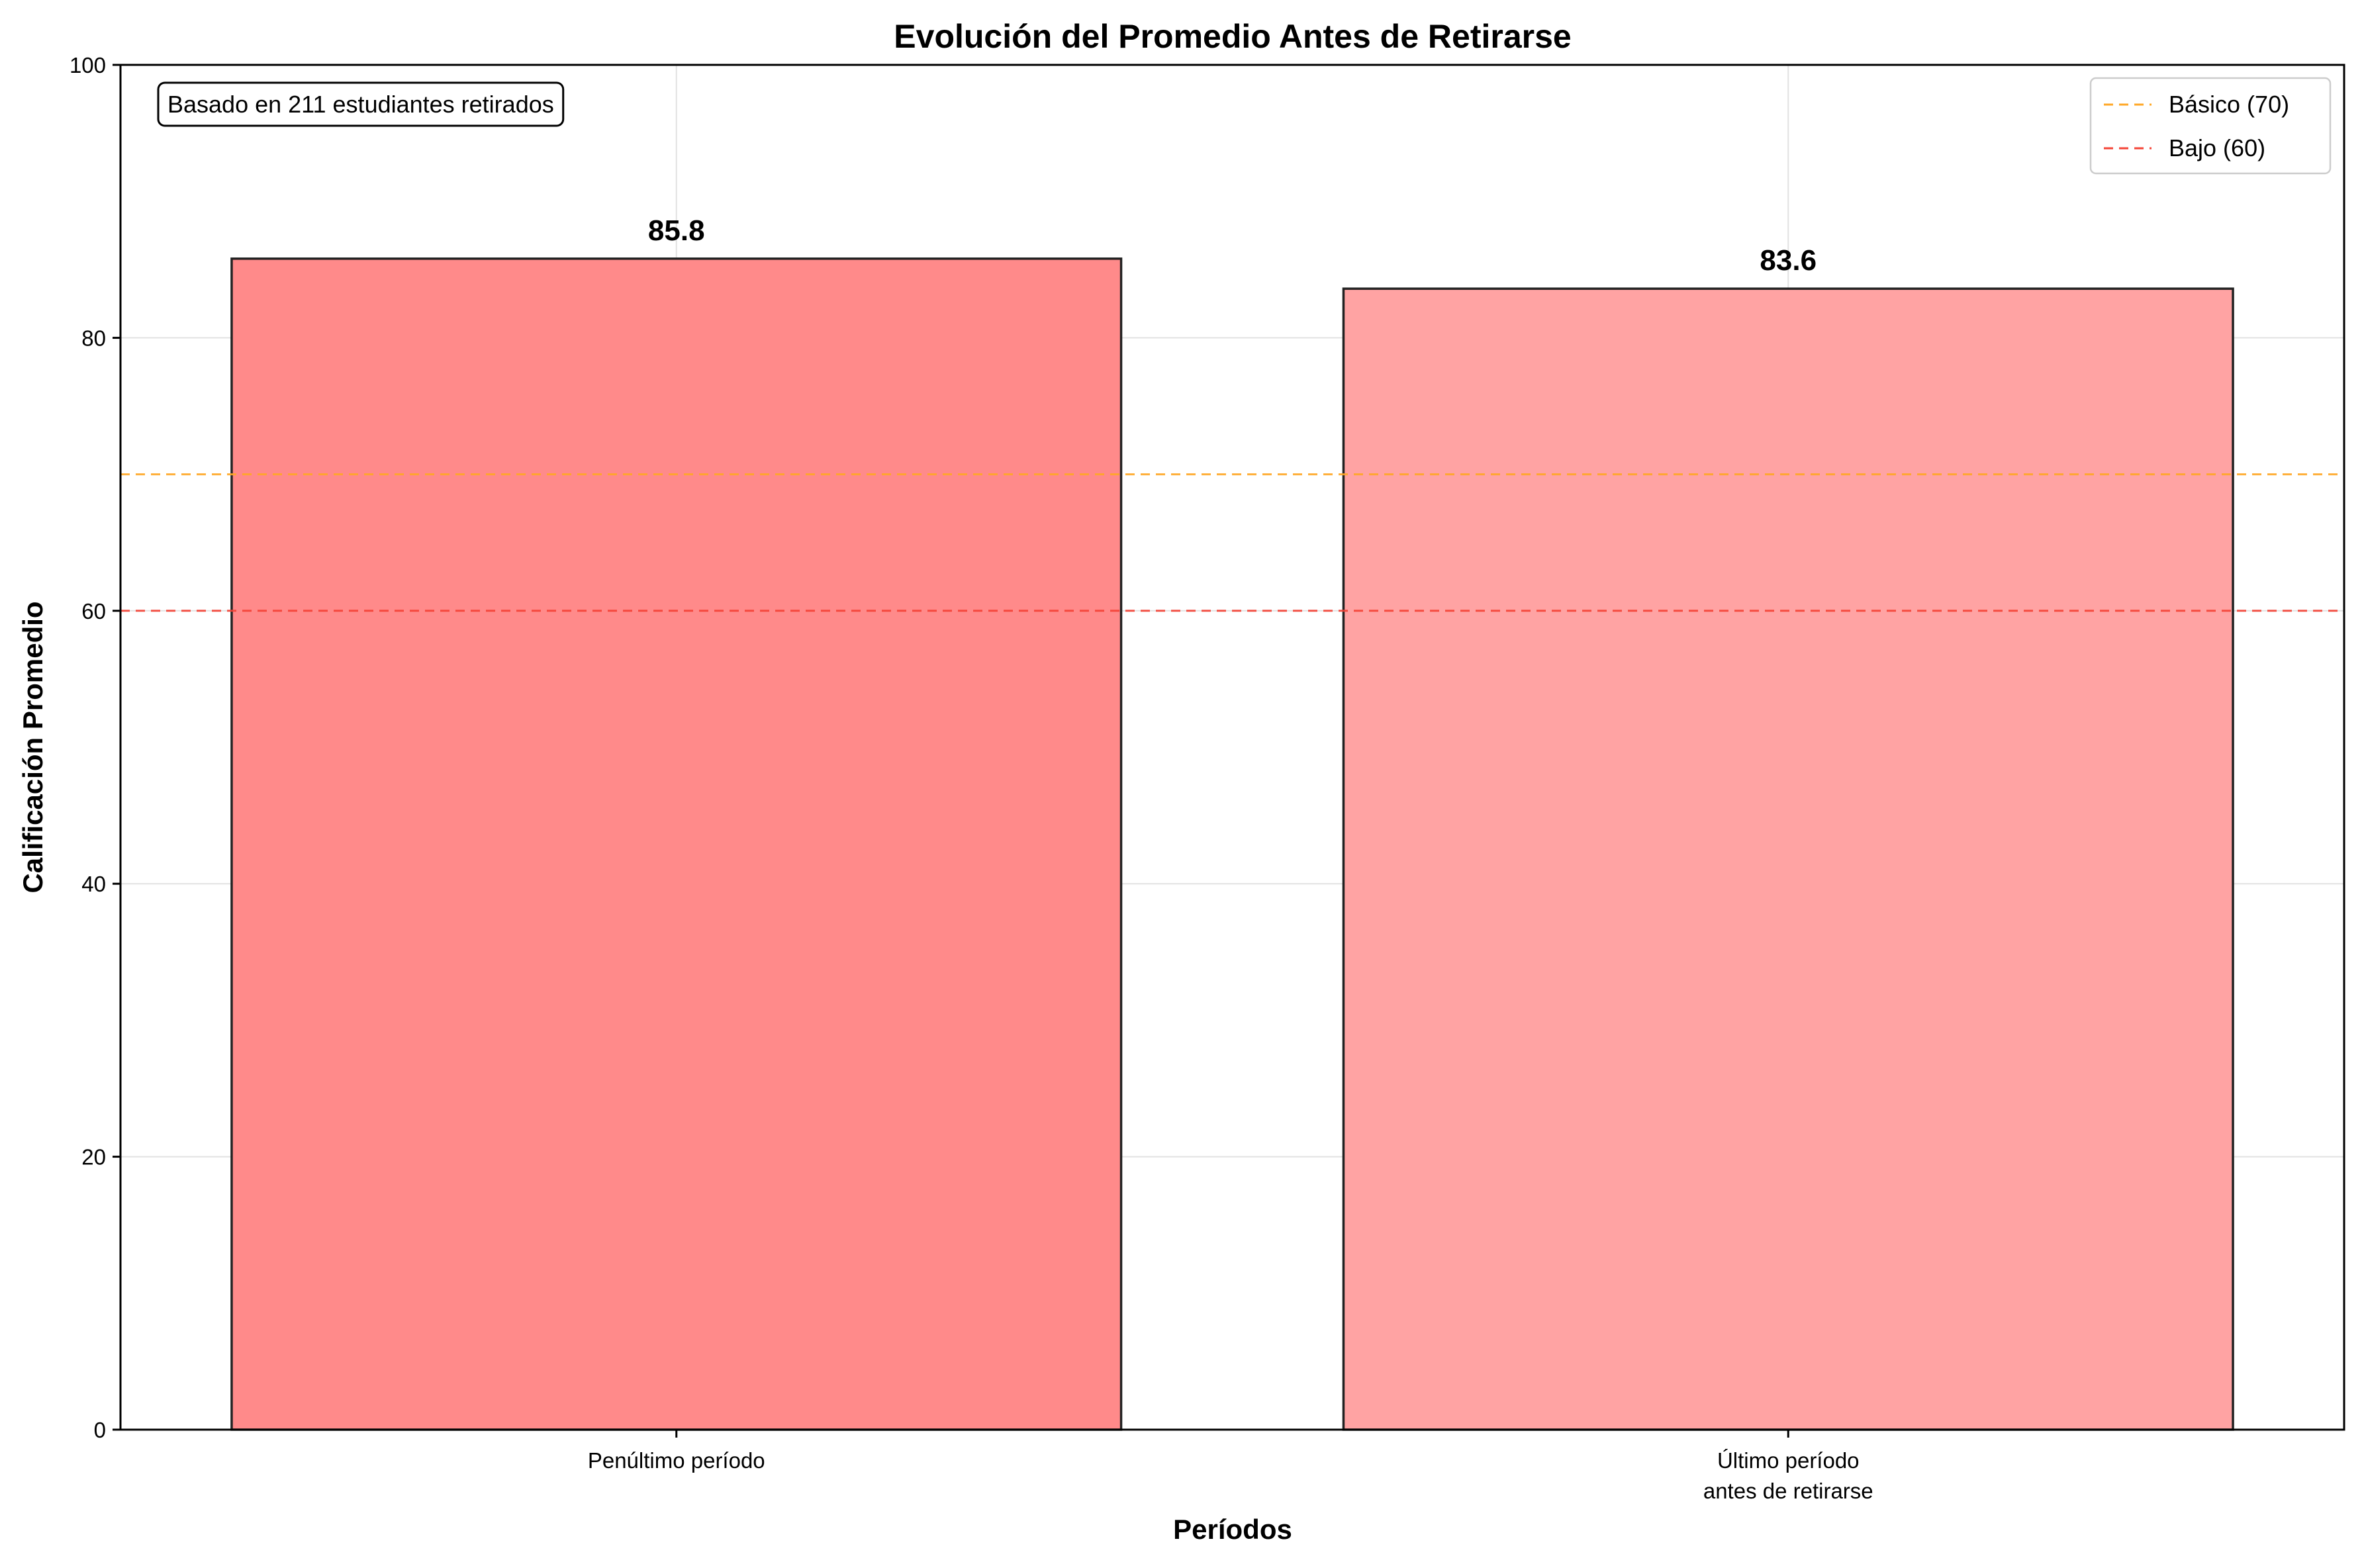 The height and width of the screenshot is (1568, 2364). I want to click on legend-label: Bajo (60), so click(2217, 147).